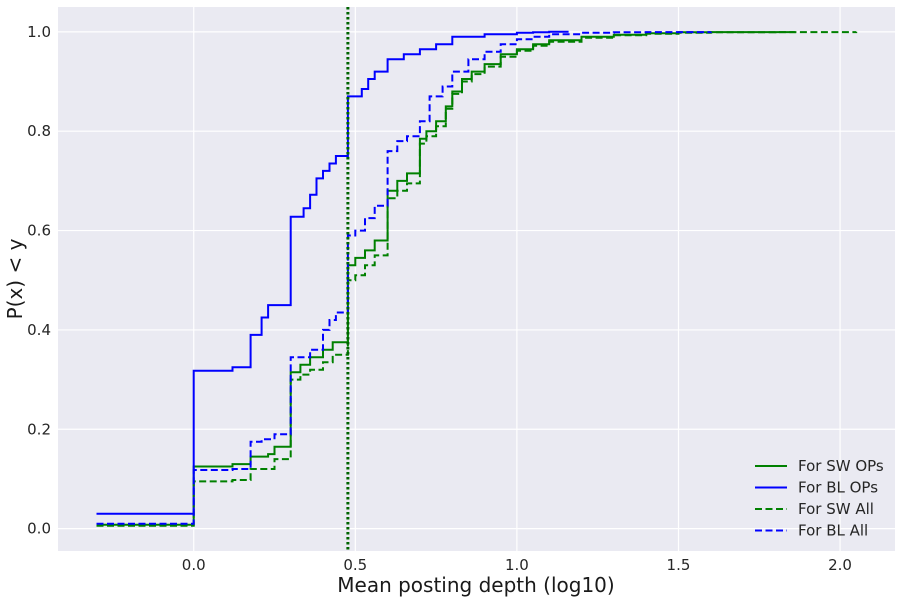 This screenshot has width=902, height=602. I want to click on x-axis-label: Mean posting depth (log10), so click(475, 585).